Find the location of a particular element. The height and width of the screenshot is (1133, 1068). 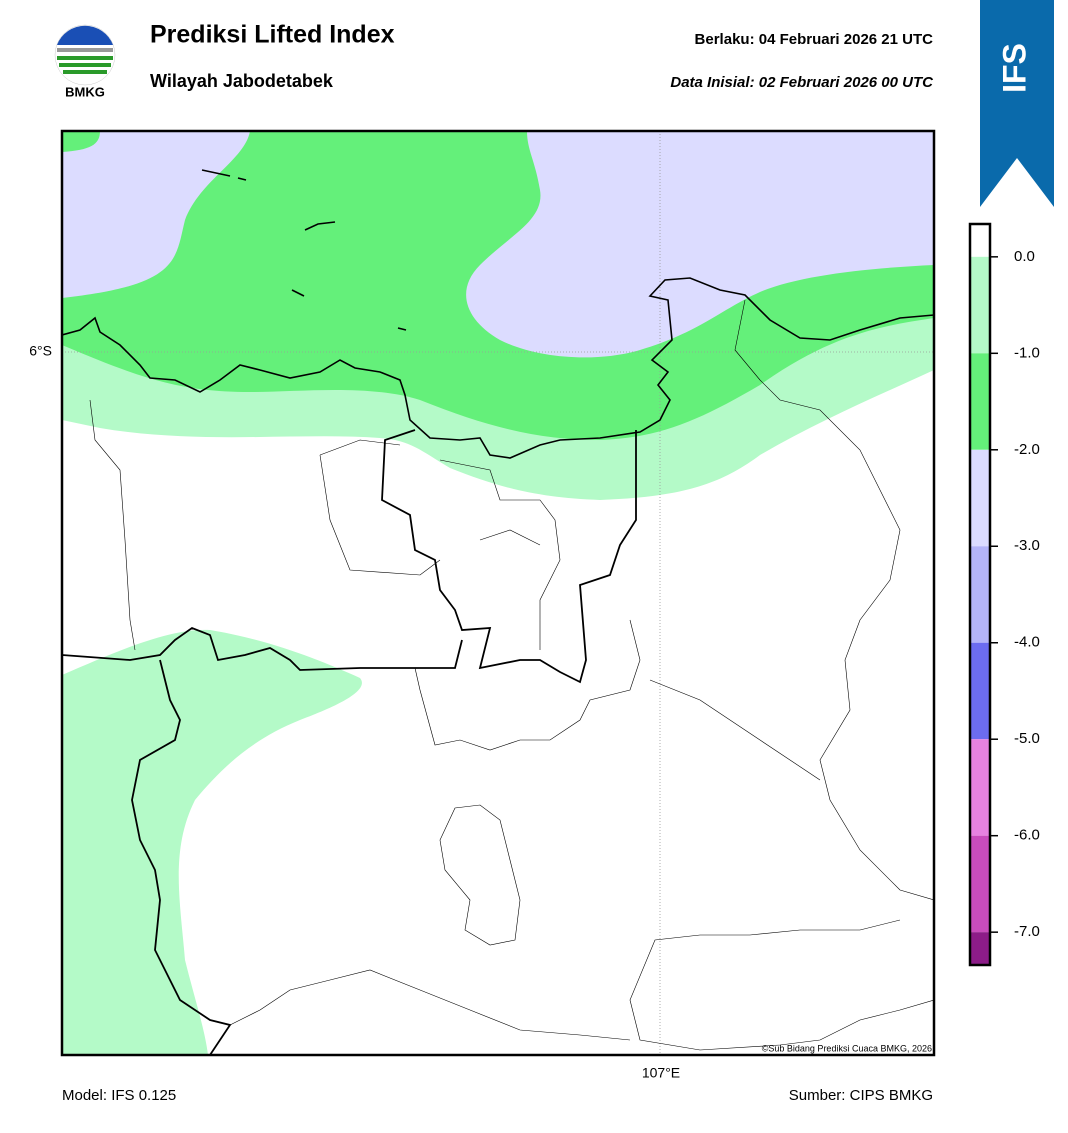

valid-time: Berlaku: 04 Februari 2026 21 UTC is located at coordinates (814, 39).